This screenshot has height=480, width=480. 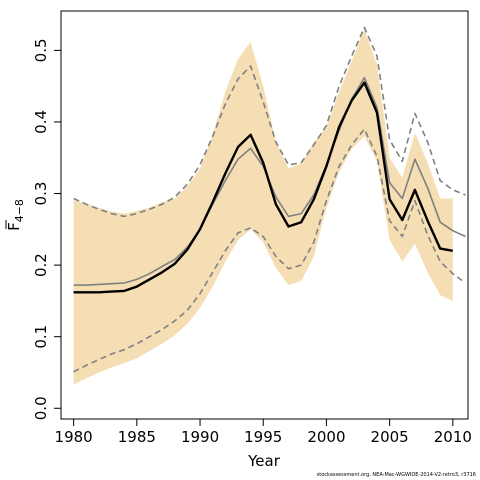 I want to click on y-axis-label: F4−8, so click(x=15, y=215).